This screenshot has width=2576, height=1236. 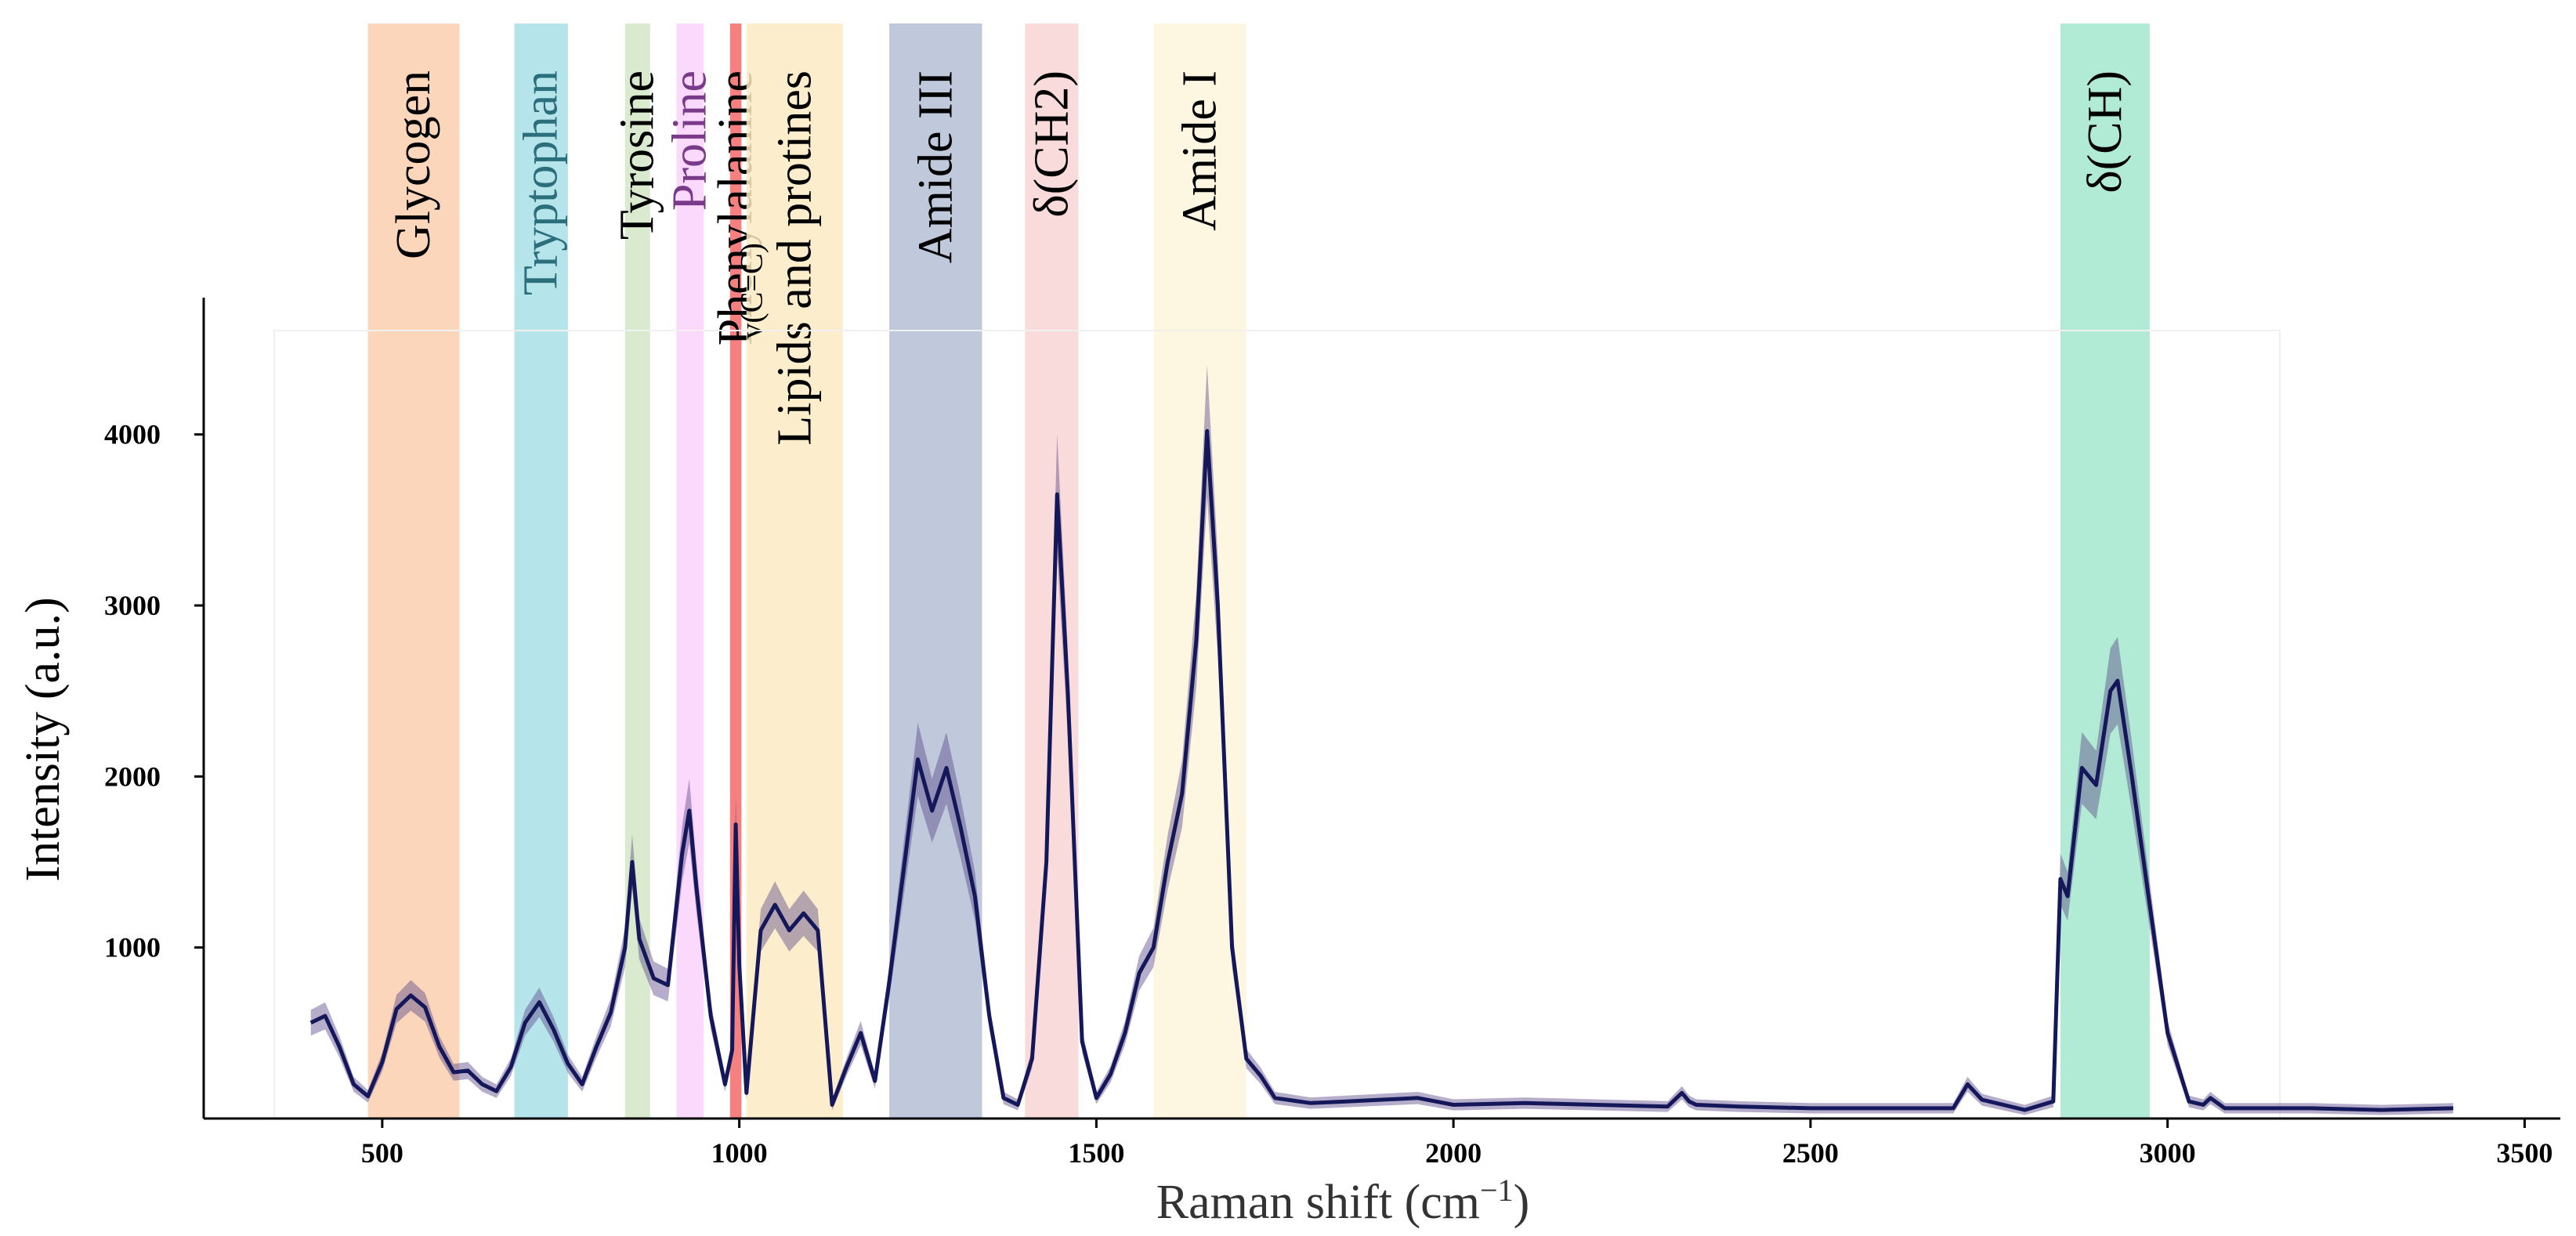 I want to click on y-axis-label: Intensity (a.u.), so click(x=43, y=739).